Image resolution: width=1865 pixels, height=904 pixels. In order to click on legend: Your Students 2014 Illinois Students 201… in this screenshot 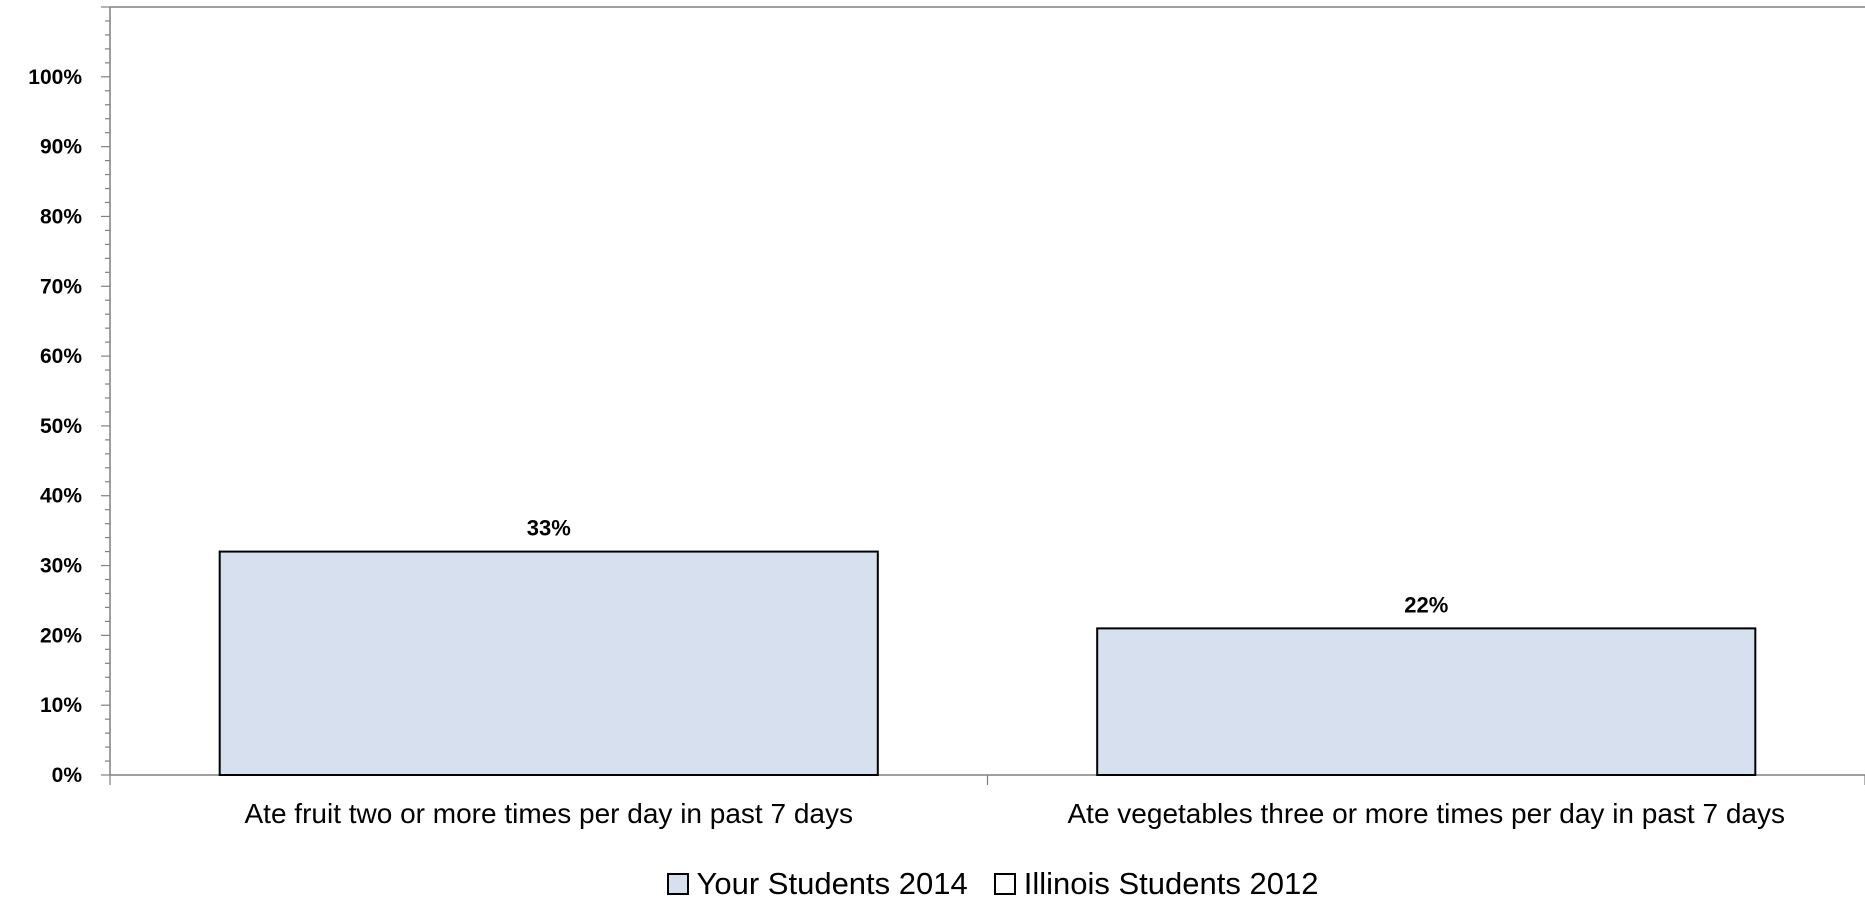, I will do `click(932, 883)`.